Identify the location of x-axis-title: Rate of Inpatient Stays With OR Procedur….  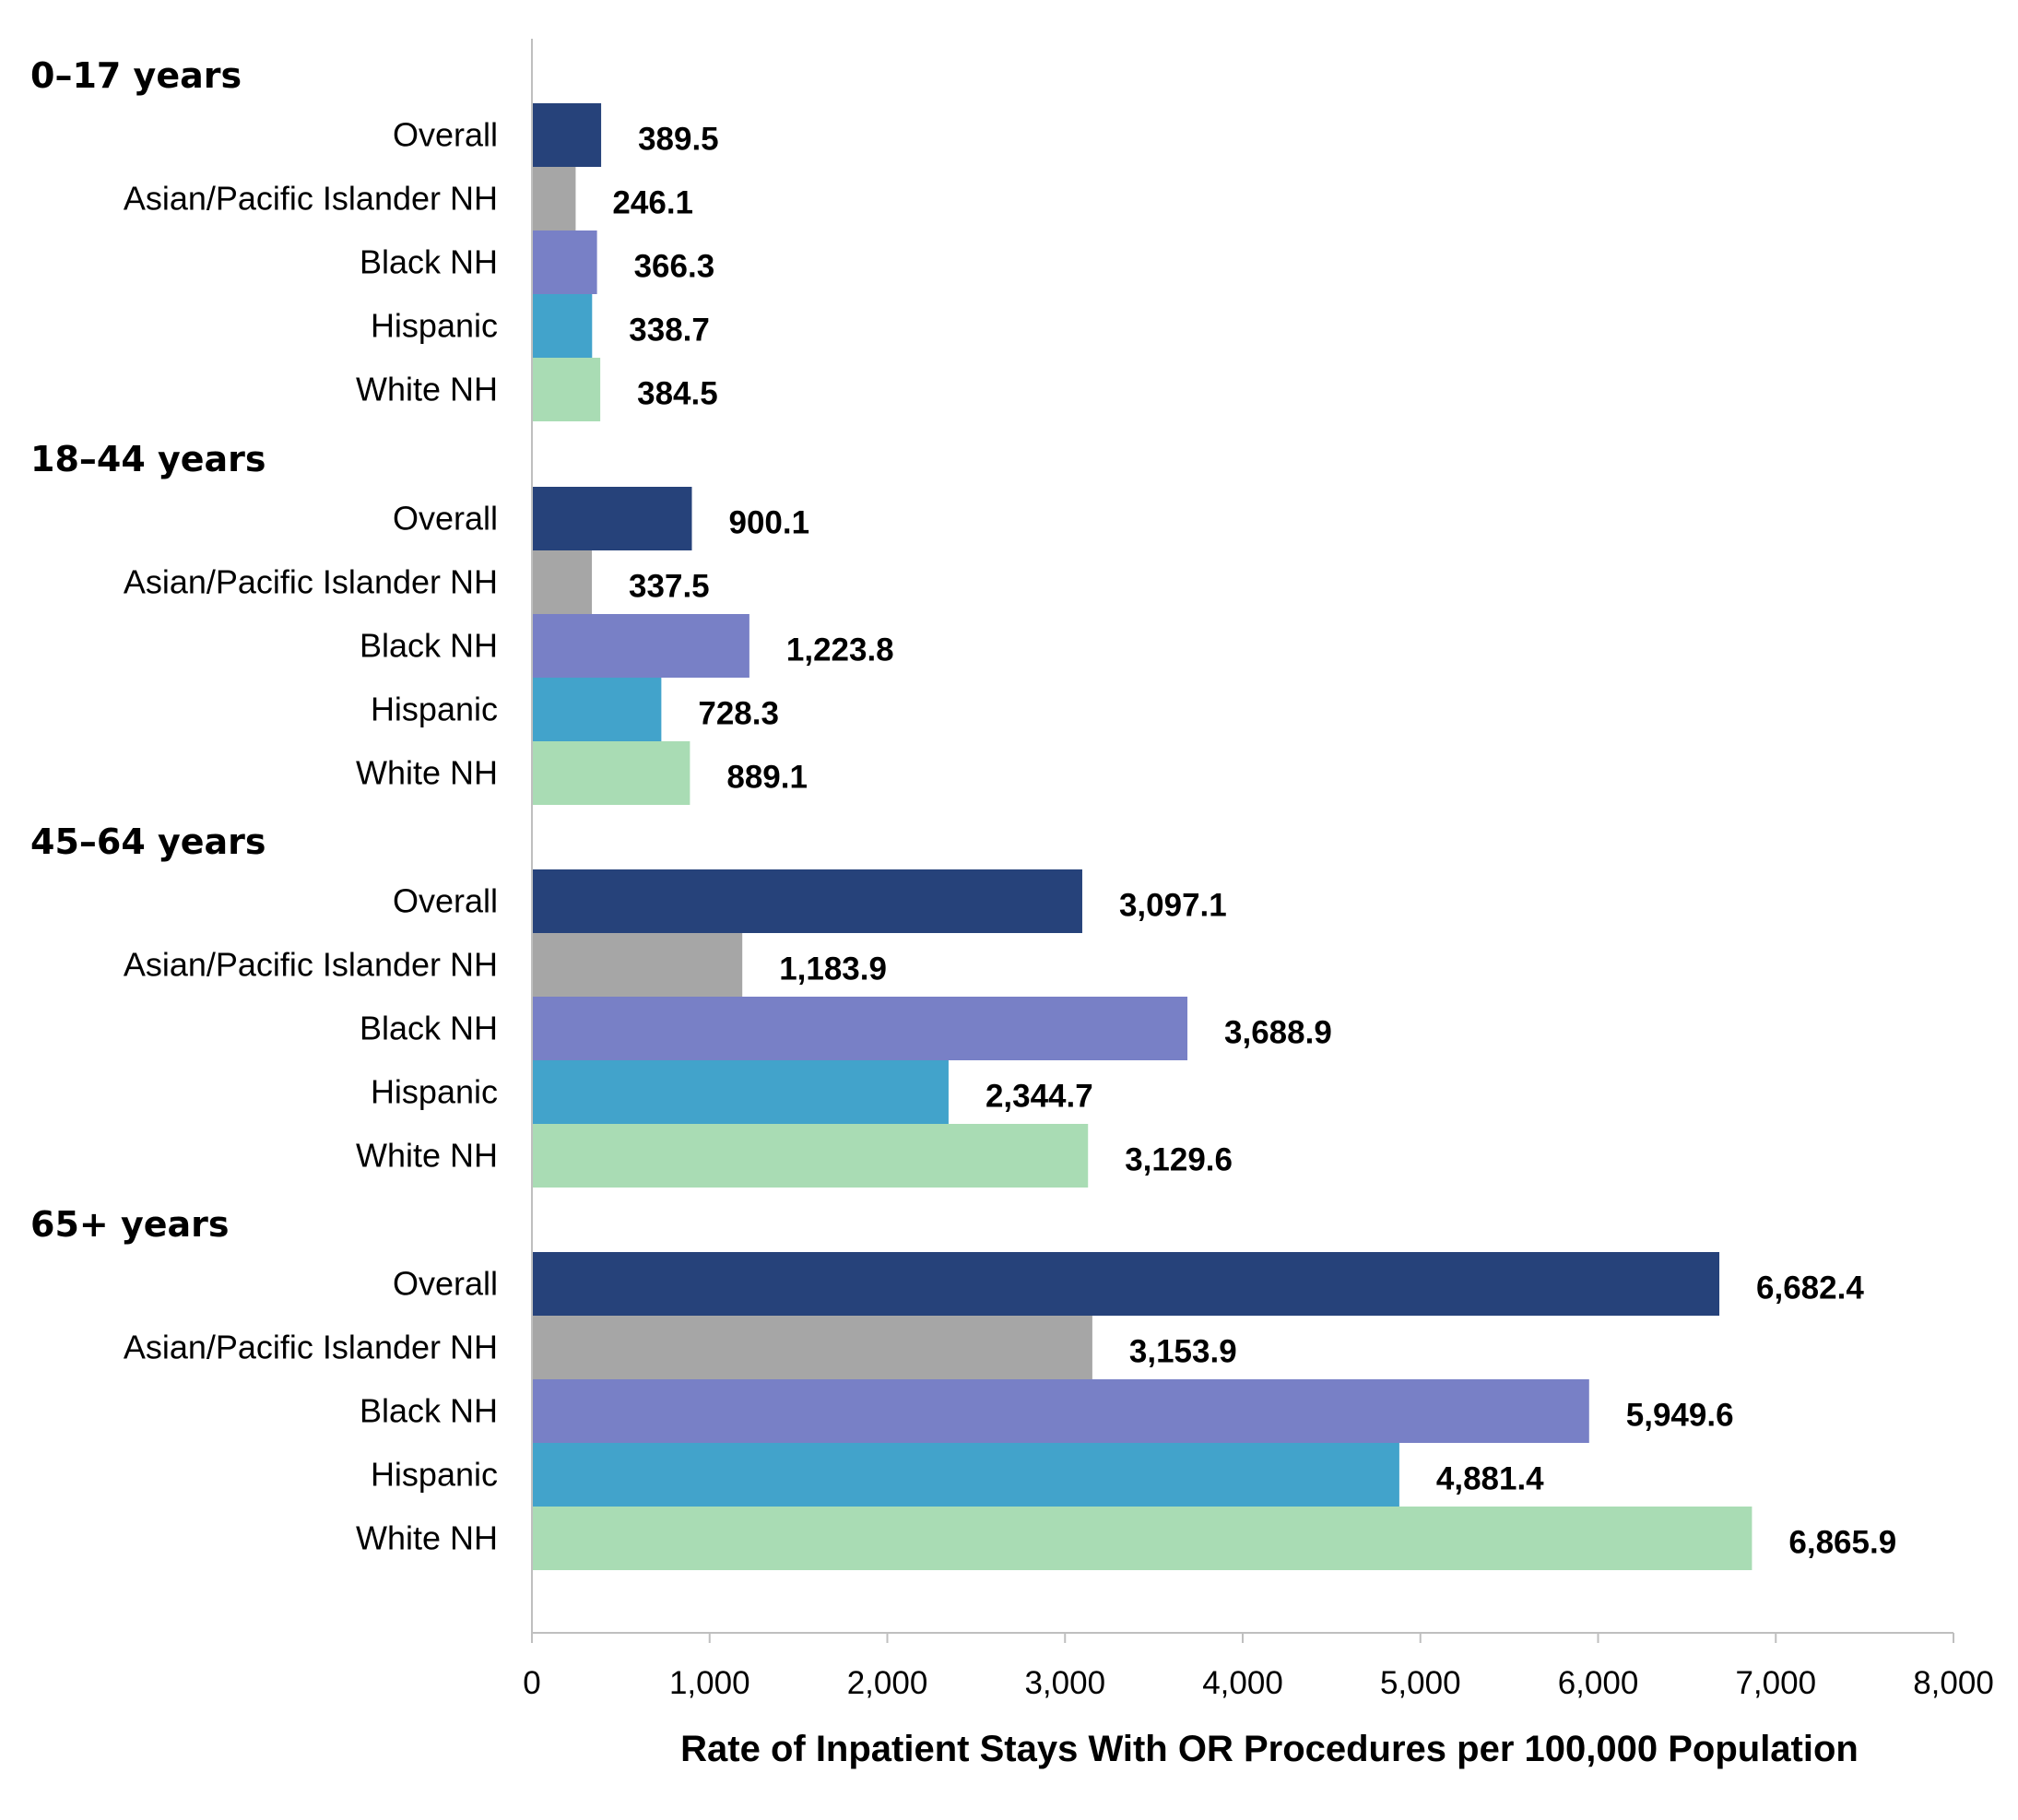
(1269, 1749).